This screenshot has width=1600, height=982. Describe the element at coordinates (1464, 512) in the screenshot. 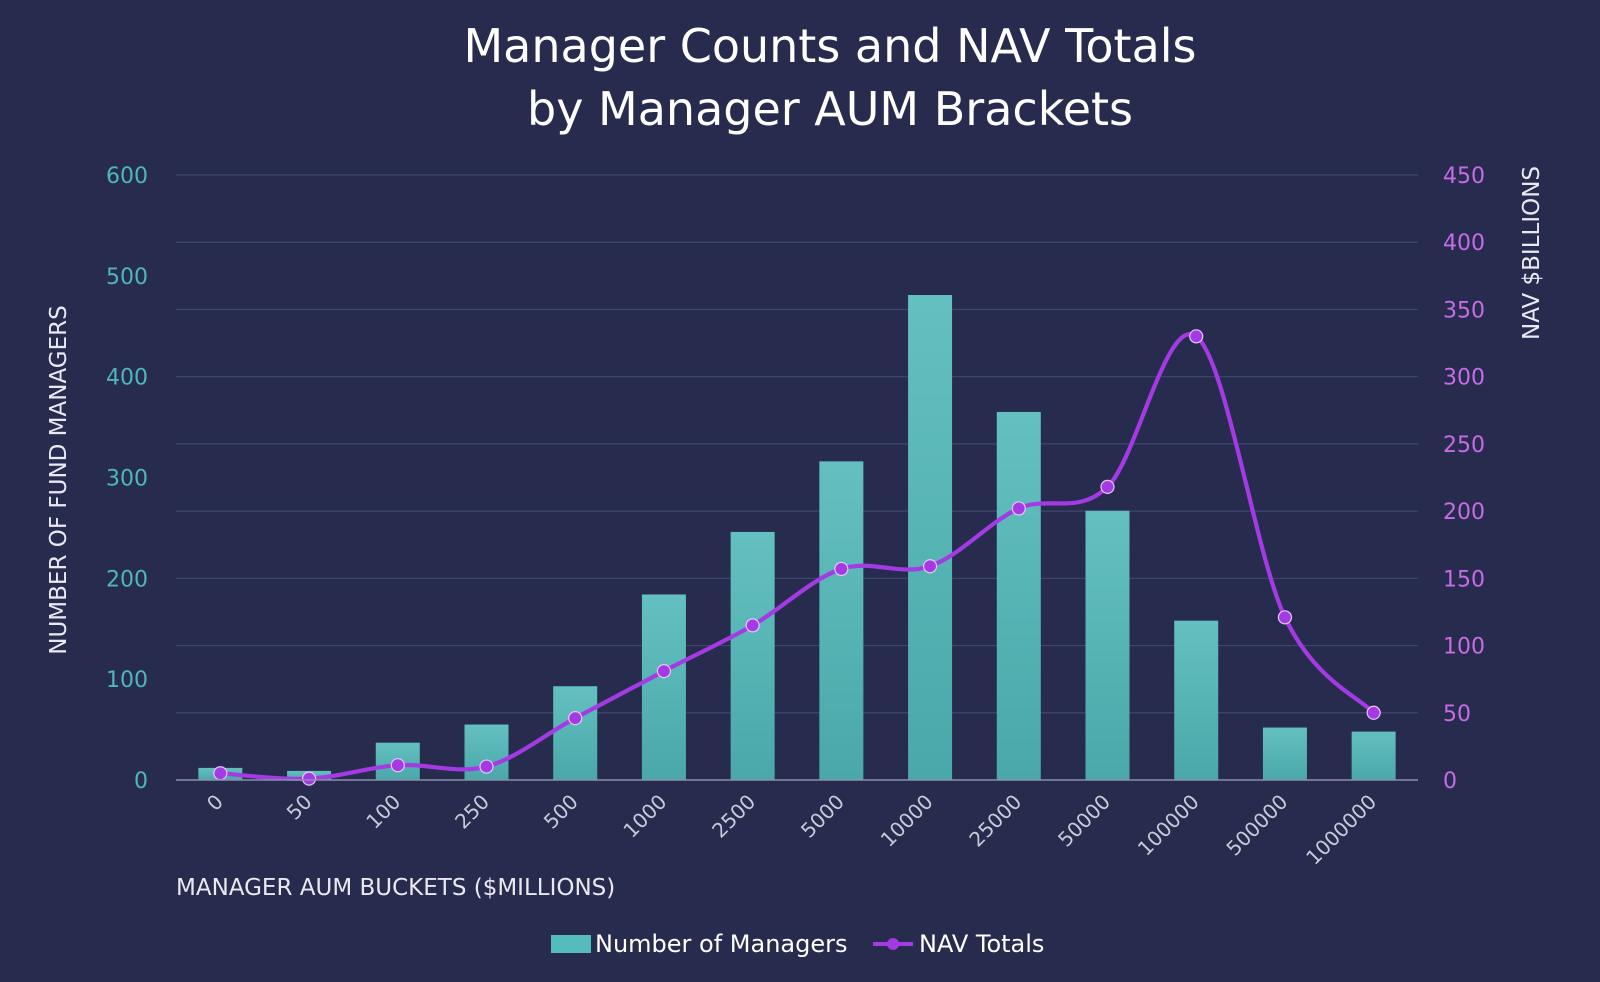

I see `y2-tick-label: 200` at that location.